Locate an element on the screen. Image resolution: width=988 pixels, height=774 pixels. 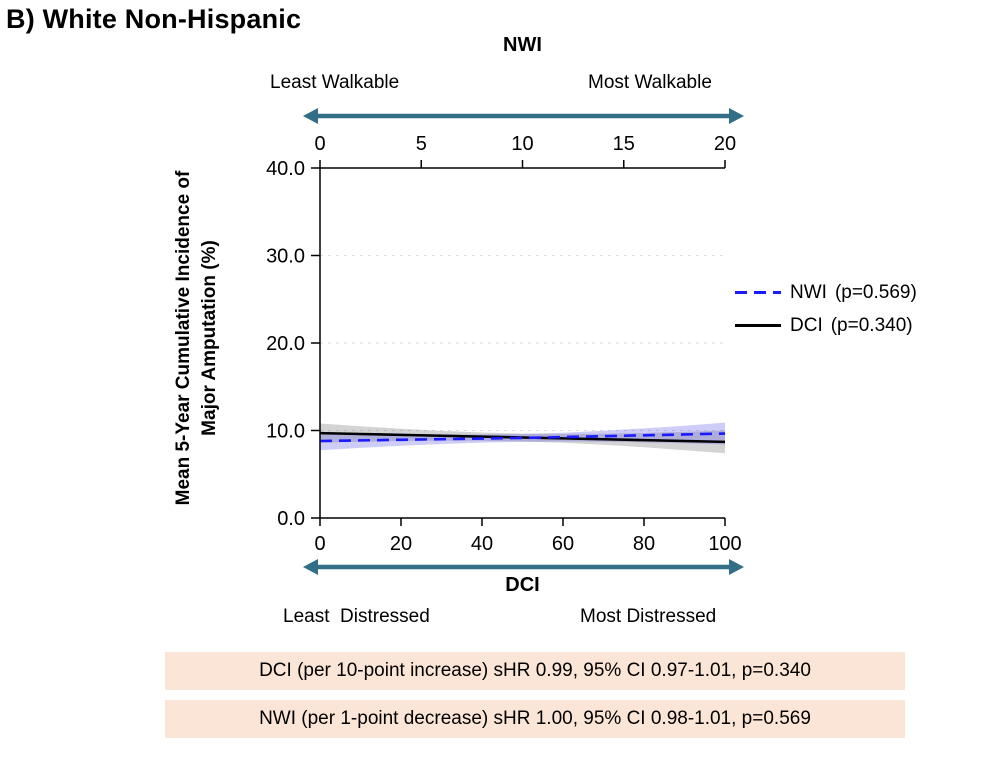
legend-dci-pvalue: (p=0.340) is located at coordinates (871, 325).